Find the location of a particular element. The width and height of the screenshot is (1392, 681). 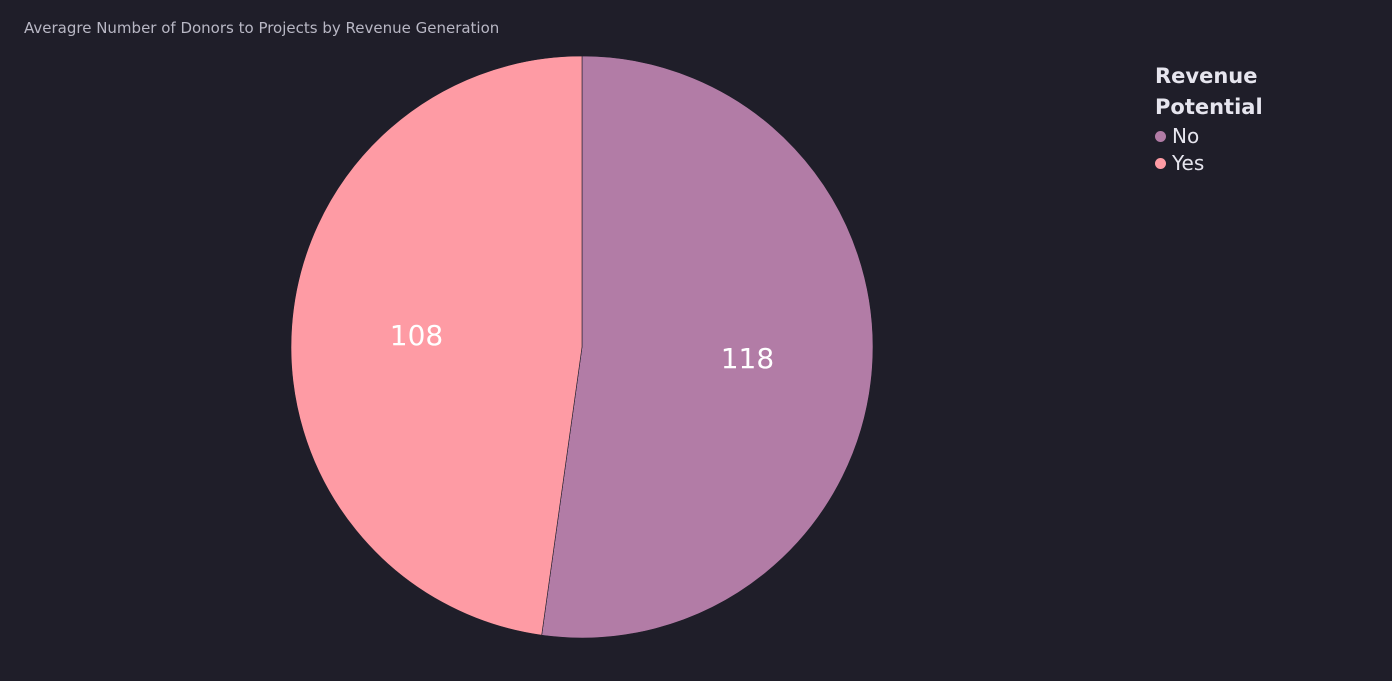

slice-value-label-no: 118 is located at coordinates (747, 358).